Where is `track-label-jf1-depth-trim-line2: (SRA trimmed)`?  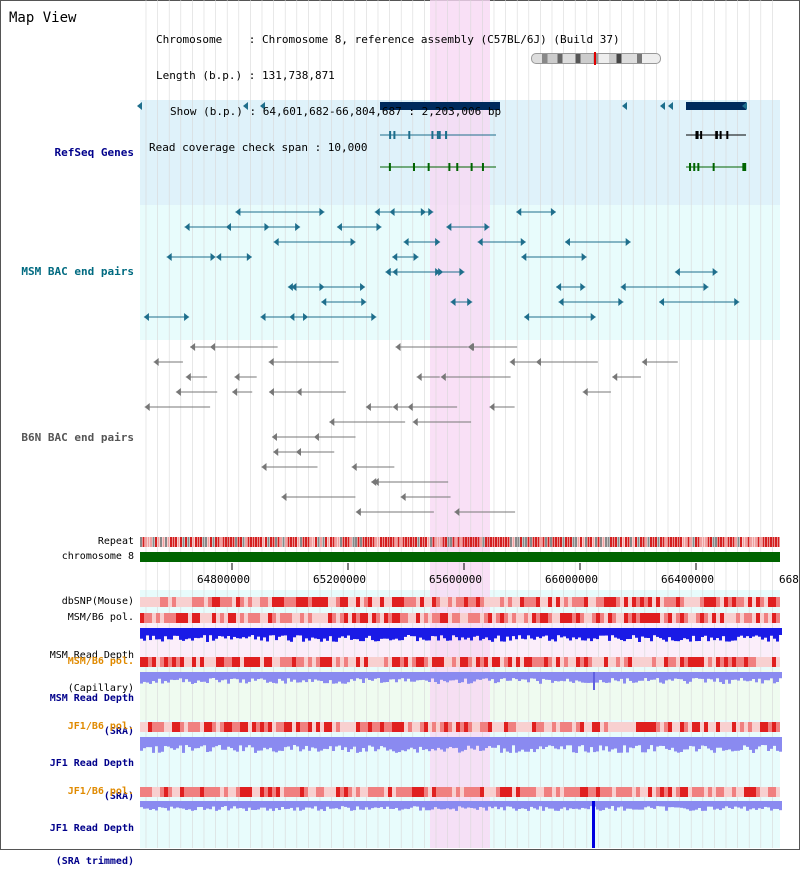
track-label-jf1-depth-trim-line2: (SRA trimmed) is located at coordinates (94, 861).